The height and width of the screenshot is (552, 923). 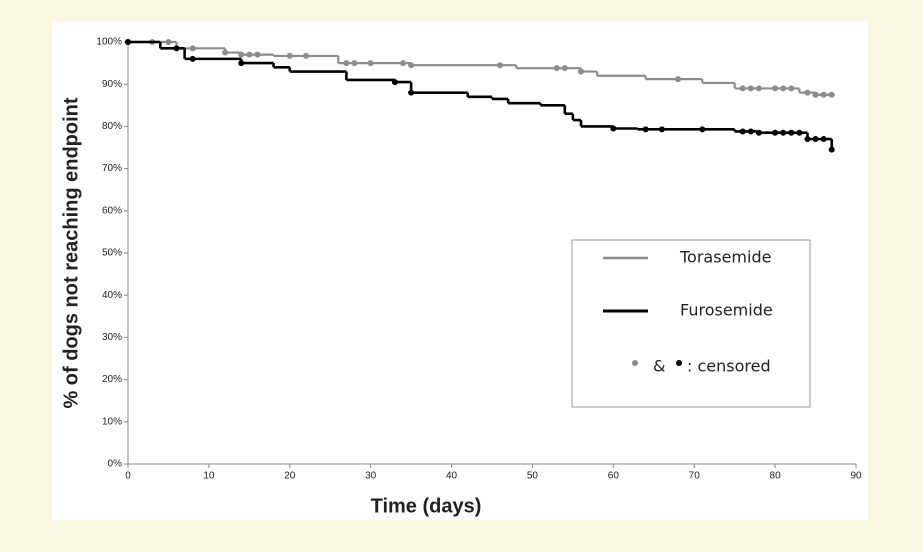 I want to click on y-tick-label: 50%, so click(x=112, y=253).